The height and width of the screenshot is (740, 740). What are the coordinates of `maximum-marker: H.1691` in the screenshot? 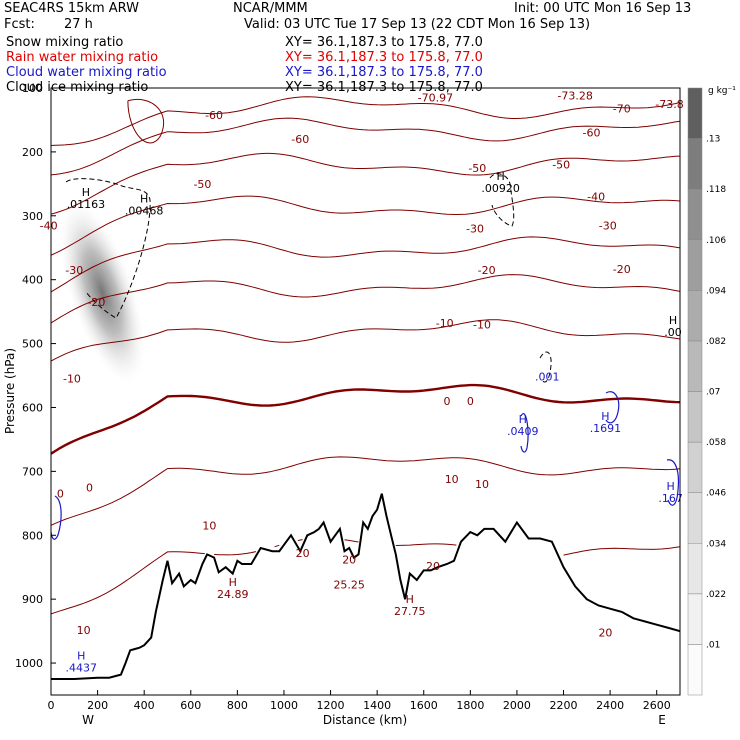 It's located at (606, 422).